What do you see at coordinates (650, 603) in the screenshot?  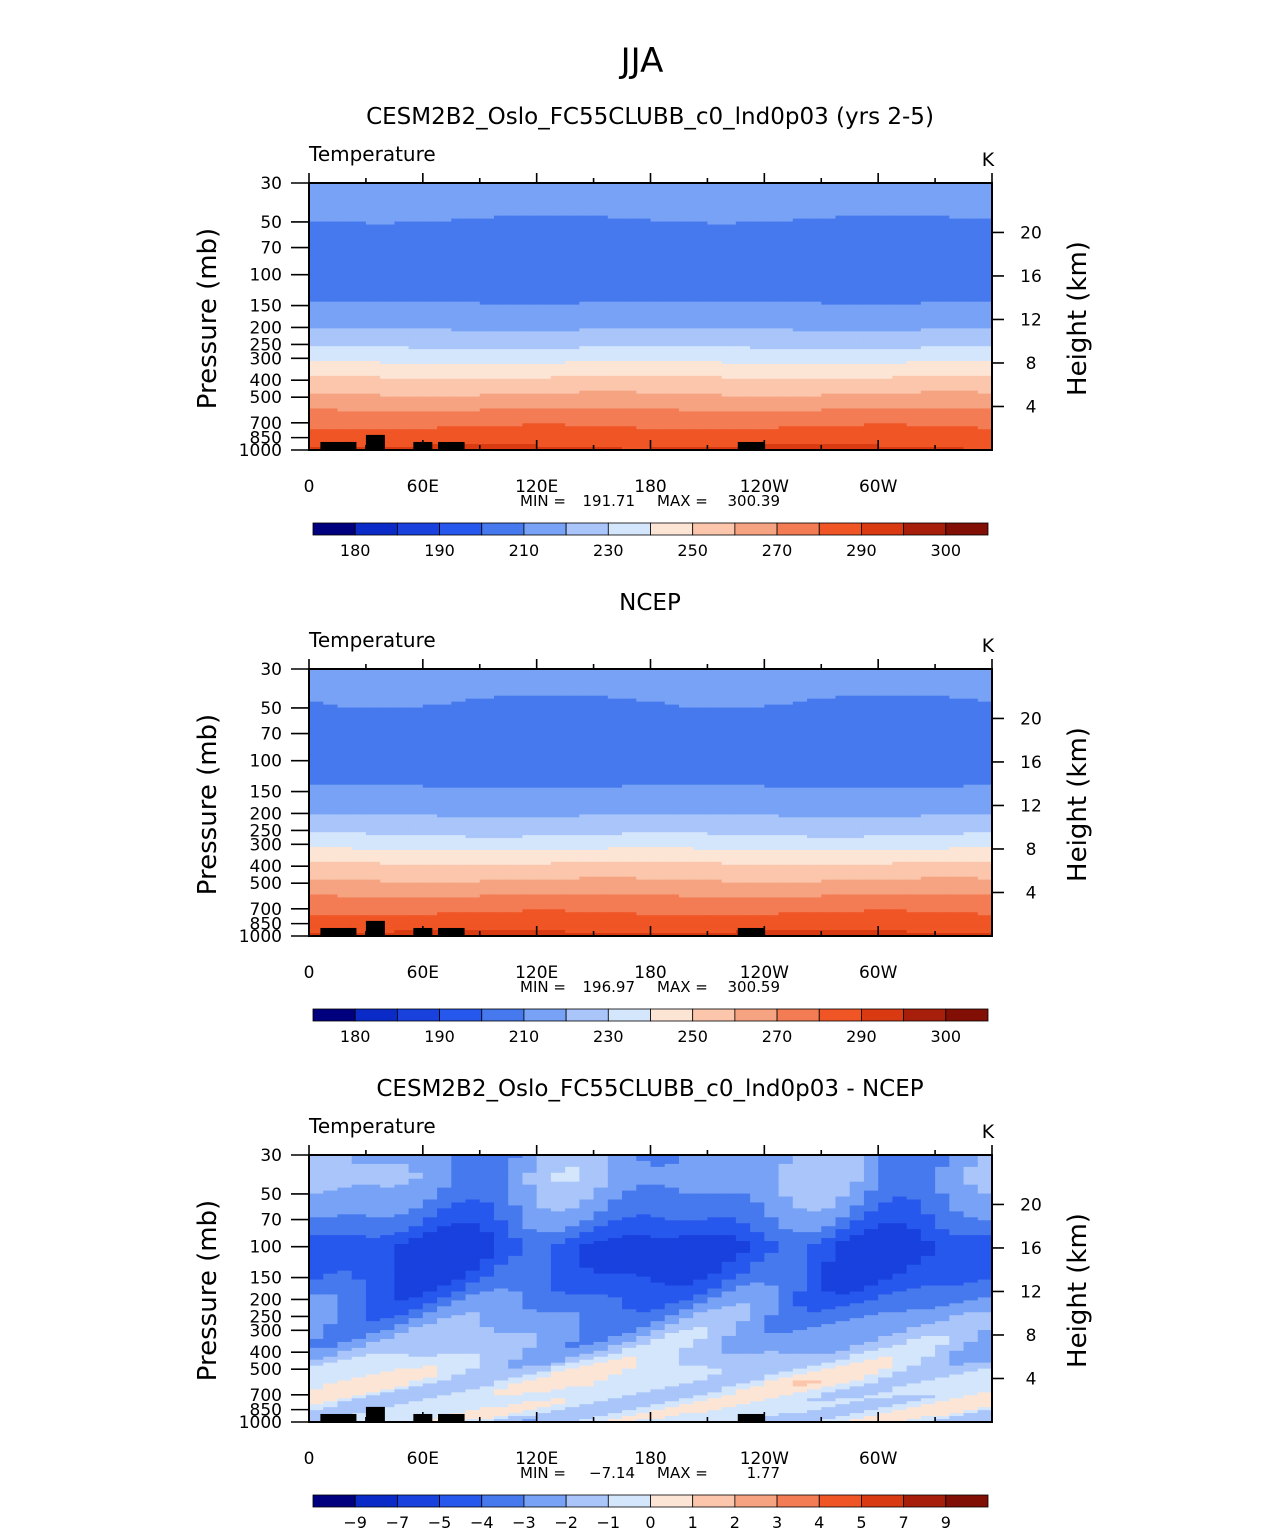 I see `chart-title: NCEP` at bounding box center [650, 603].